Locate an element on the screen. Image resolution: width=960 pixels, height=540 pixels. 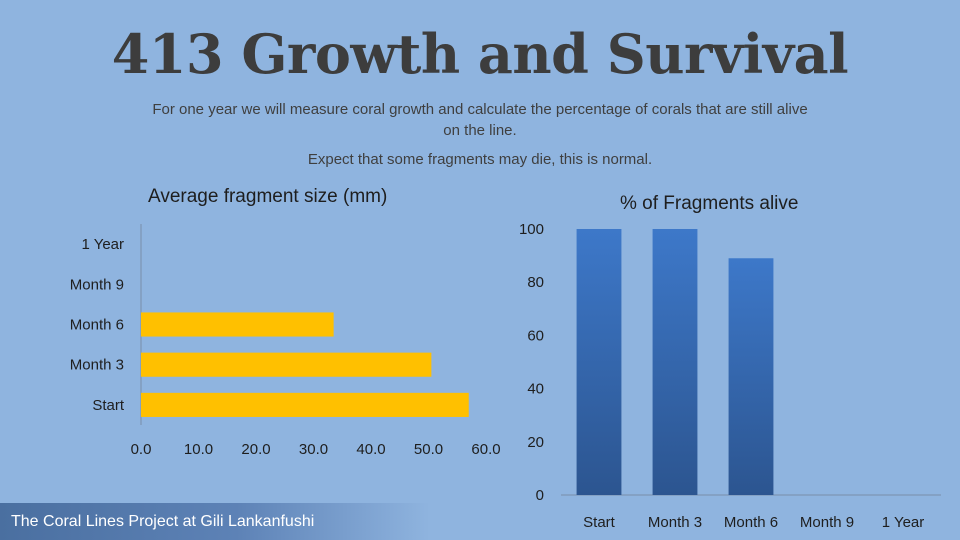
fragments-alive-chart-title: % of Fragments alive is located at coordinates (709, 203).